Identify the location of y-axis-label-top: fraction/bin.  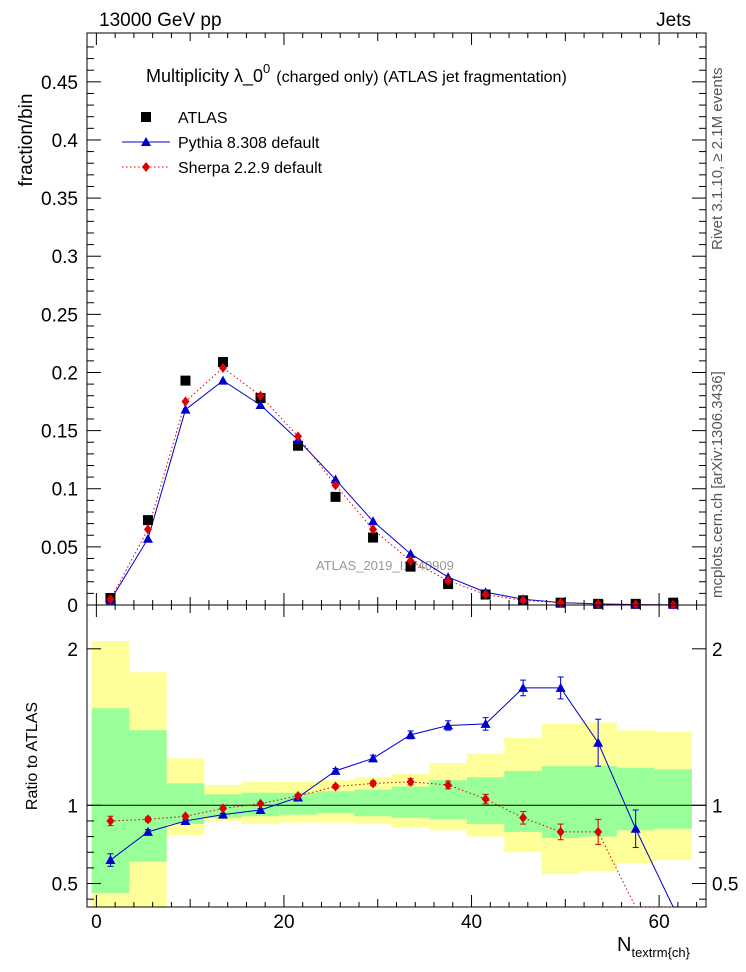
(26, 140).